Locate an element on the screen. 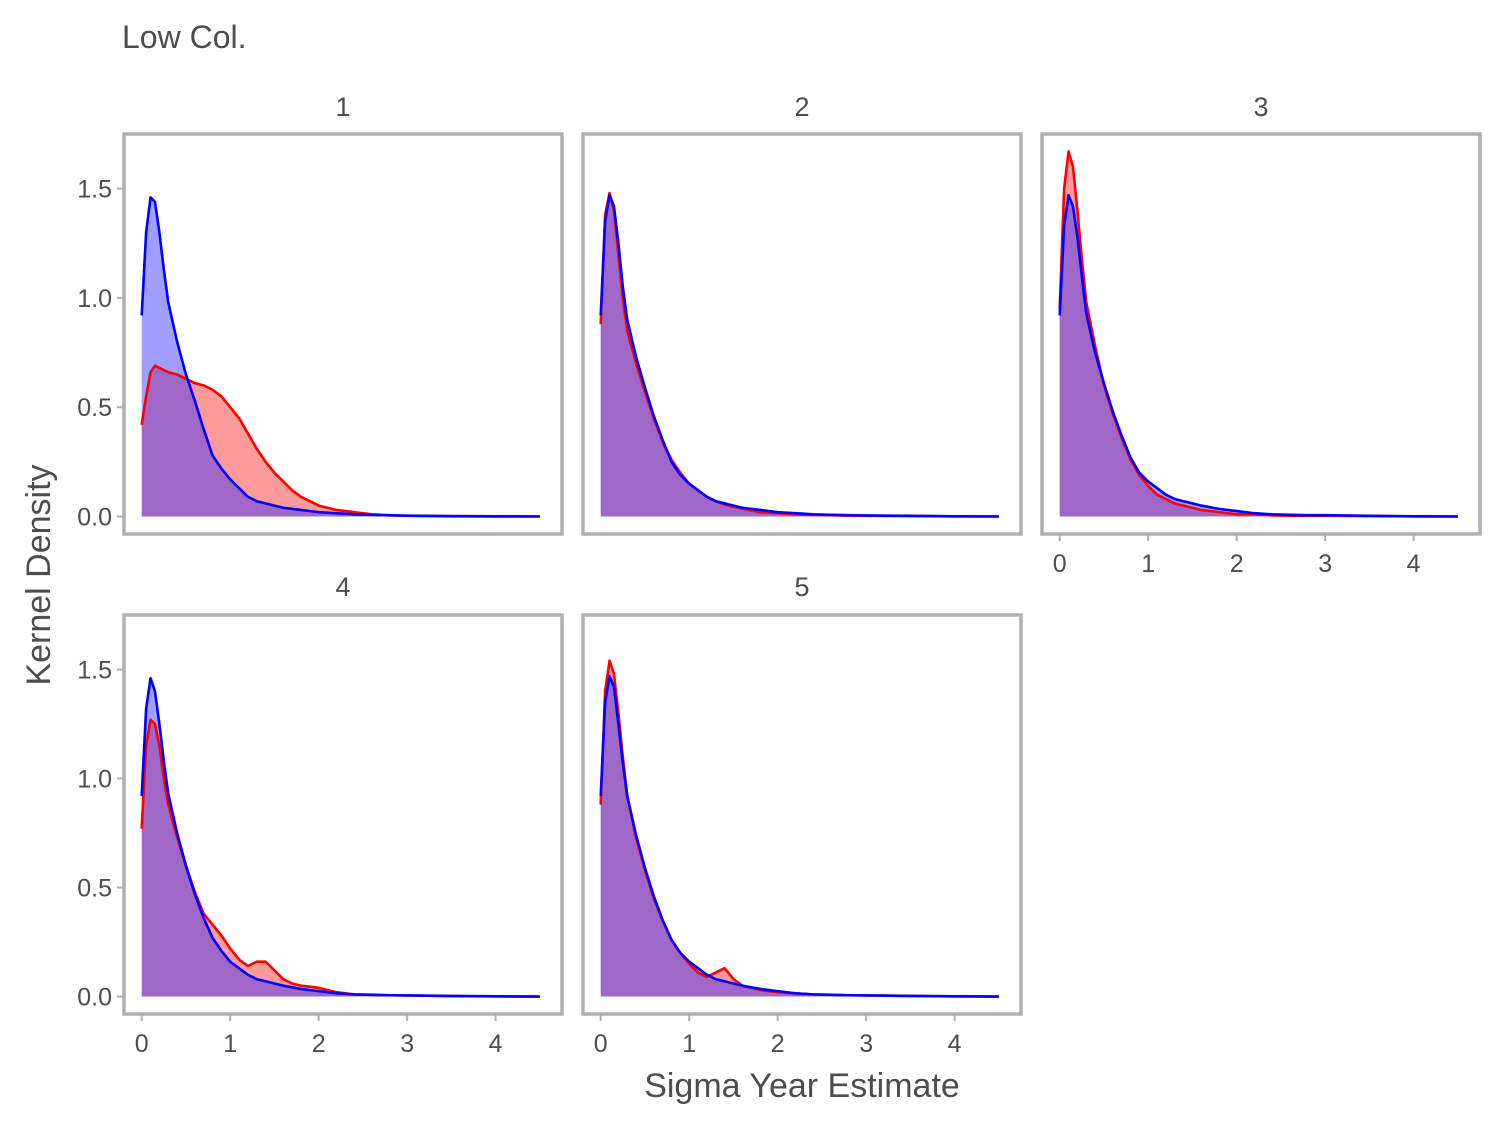  facet-strip-label: 5 is located at coordinates (801, 587).